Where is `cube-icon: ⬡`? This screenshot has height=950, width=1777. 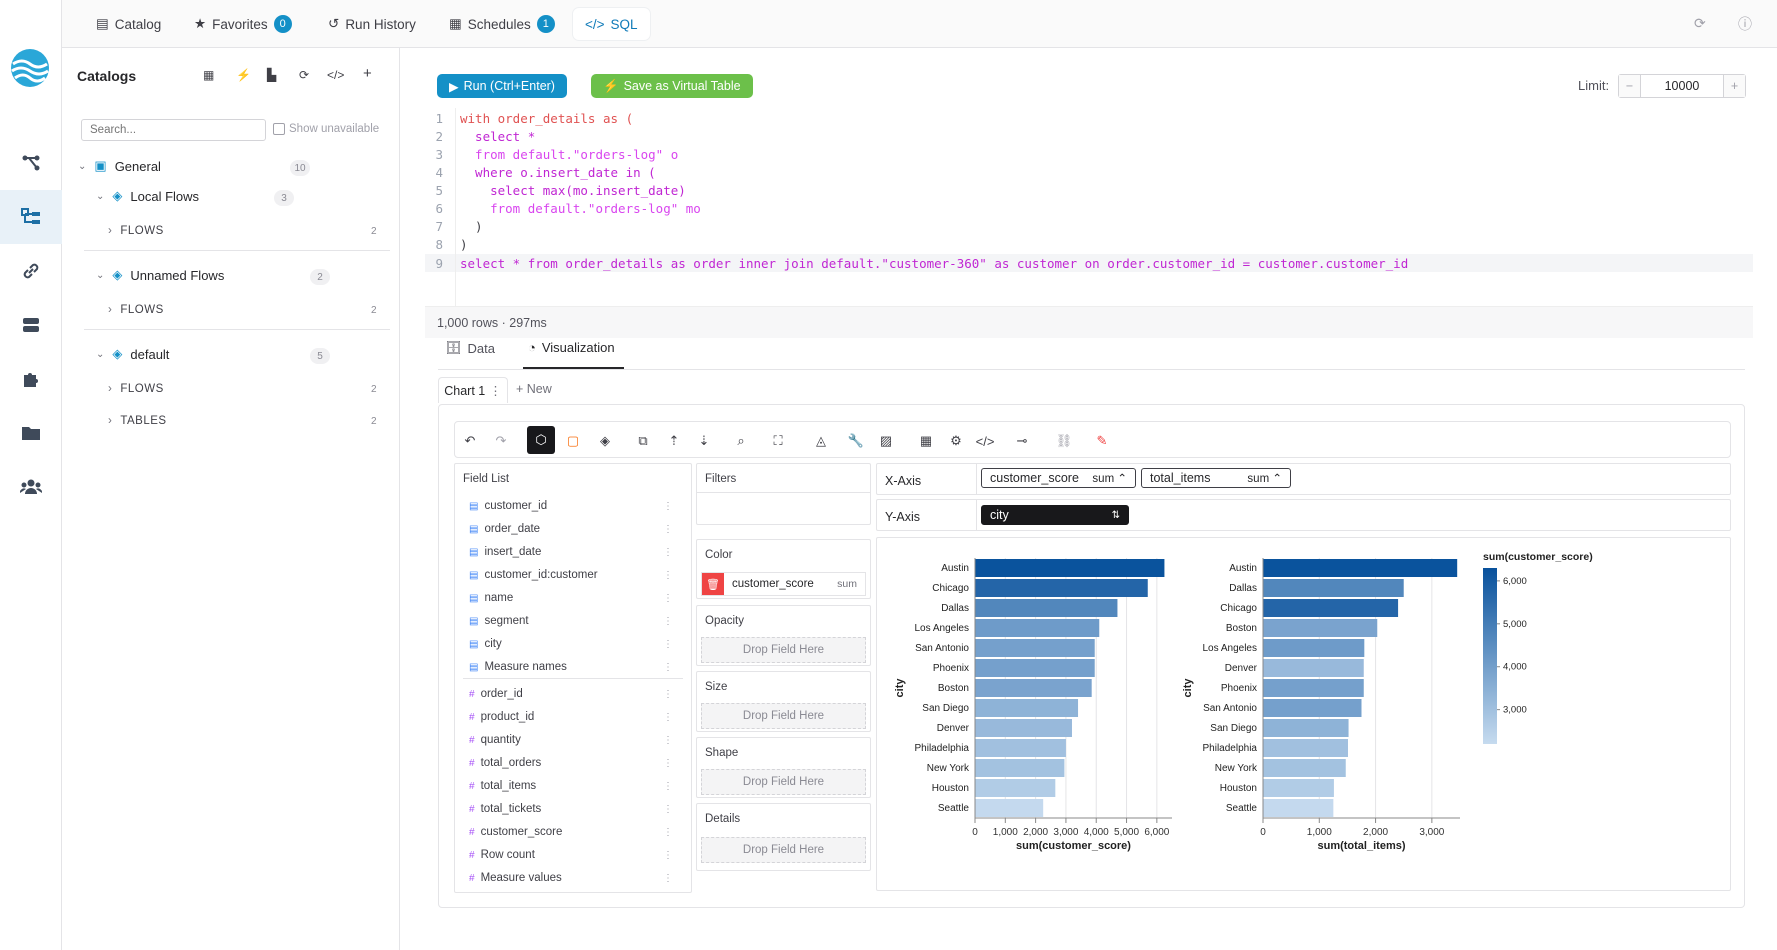 cube-icon: ⬡ is located at coordinates (541, 440).